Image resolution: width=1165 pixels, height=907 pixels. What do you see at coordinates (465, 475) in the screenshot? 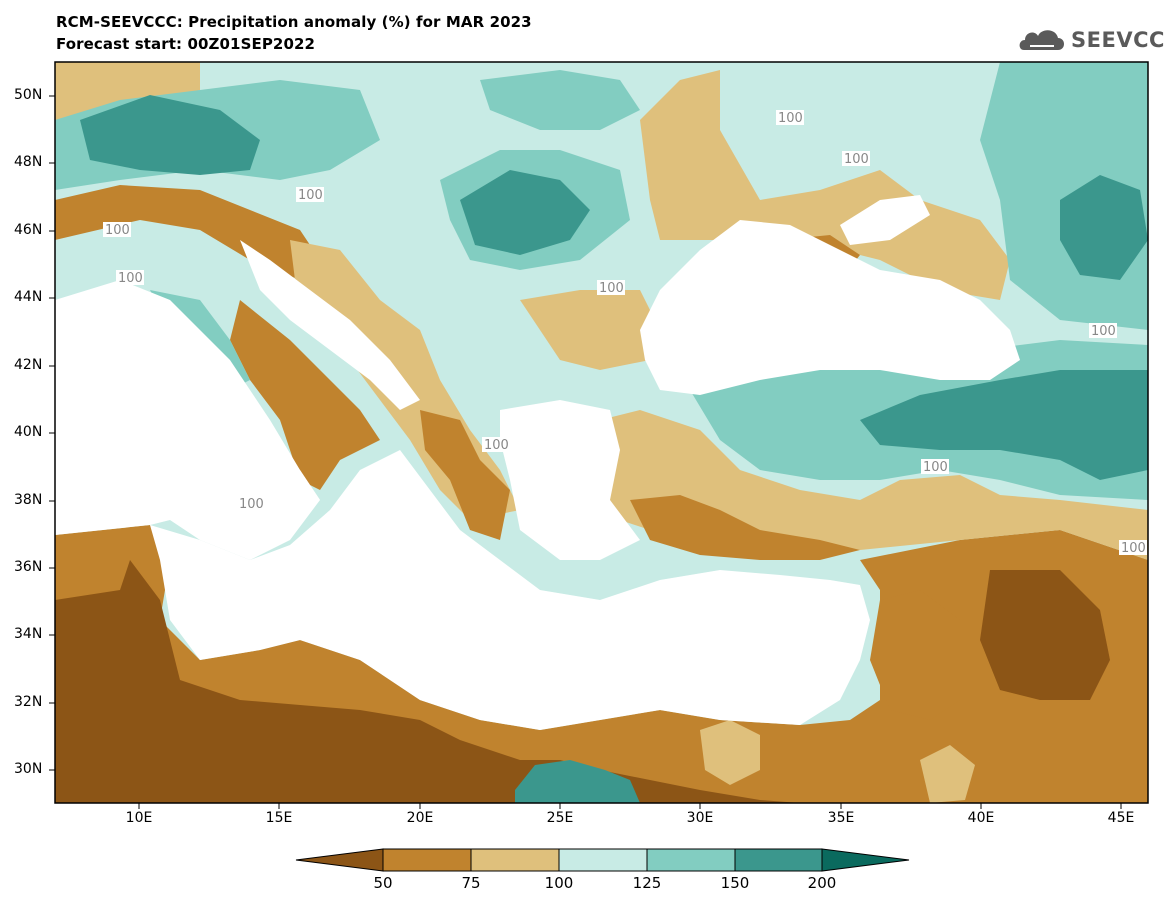
I see `anomaly-zone-greece-dry` at bounding box center [465, 475].